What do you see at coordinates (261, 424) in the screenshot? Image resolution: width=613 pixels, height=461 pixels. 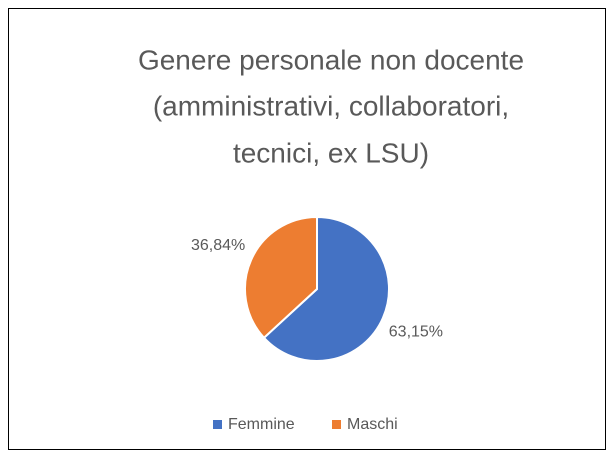 I see `legend-label: Femmine` at bounding box center [261, 424].